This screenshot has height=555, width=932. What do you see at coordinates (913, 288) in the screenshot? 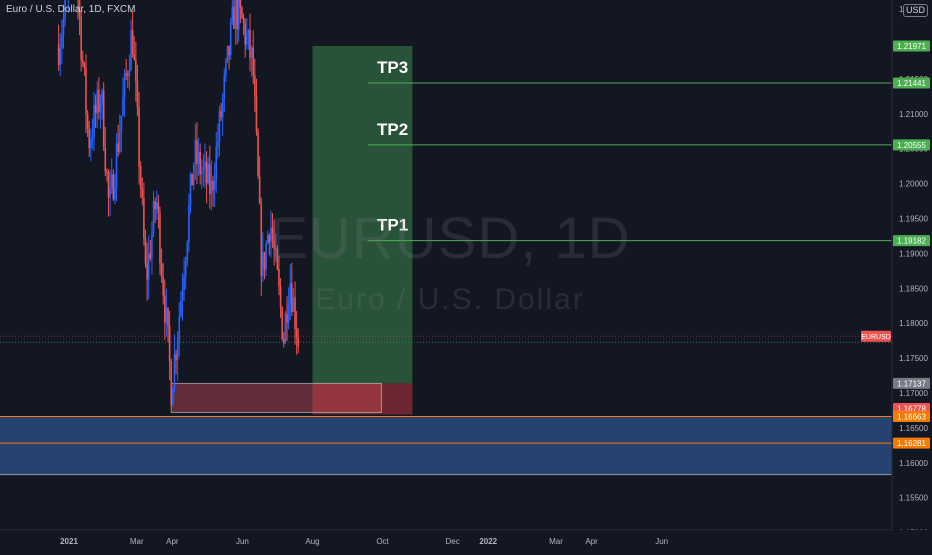
I see `y-tick-label: 1.18500` at bounding box center [913, 288].